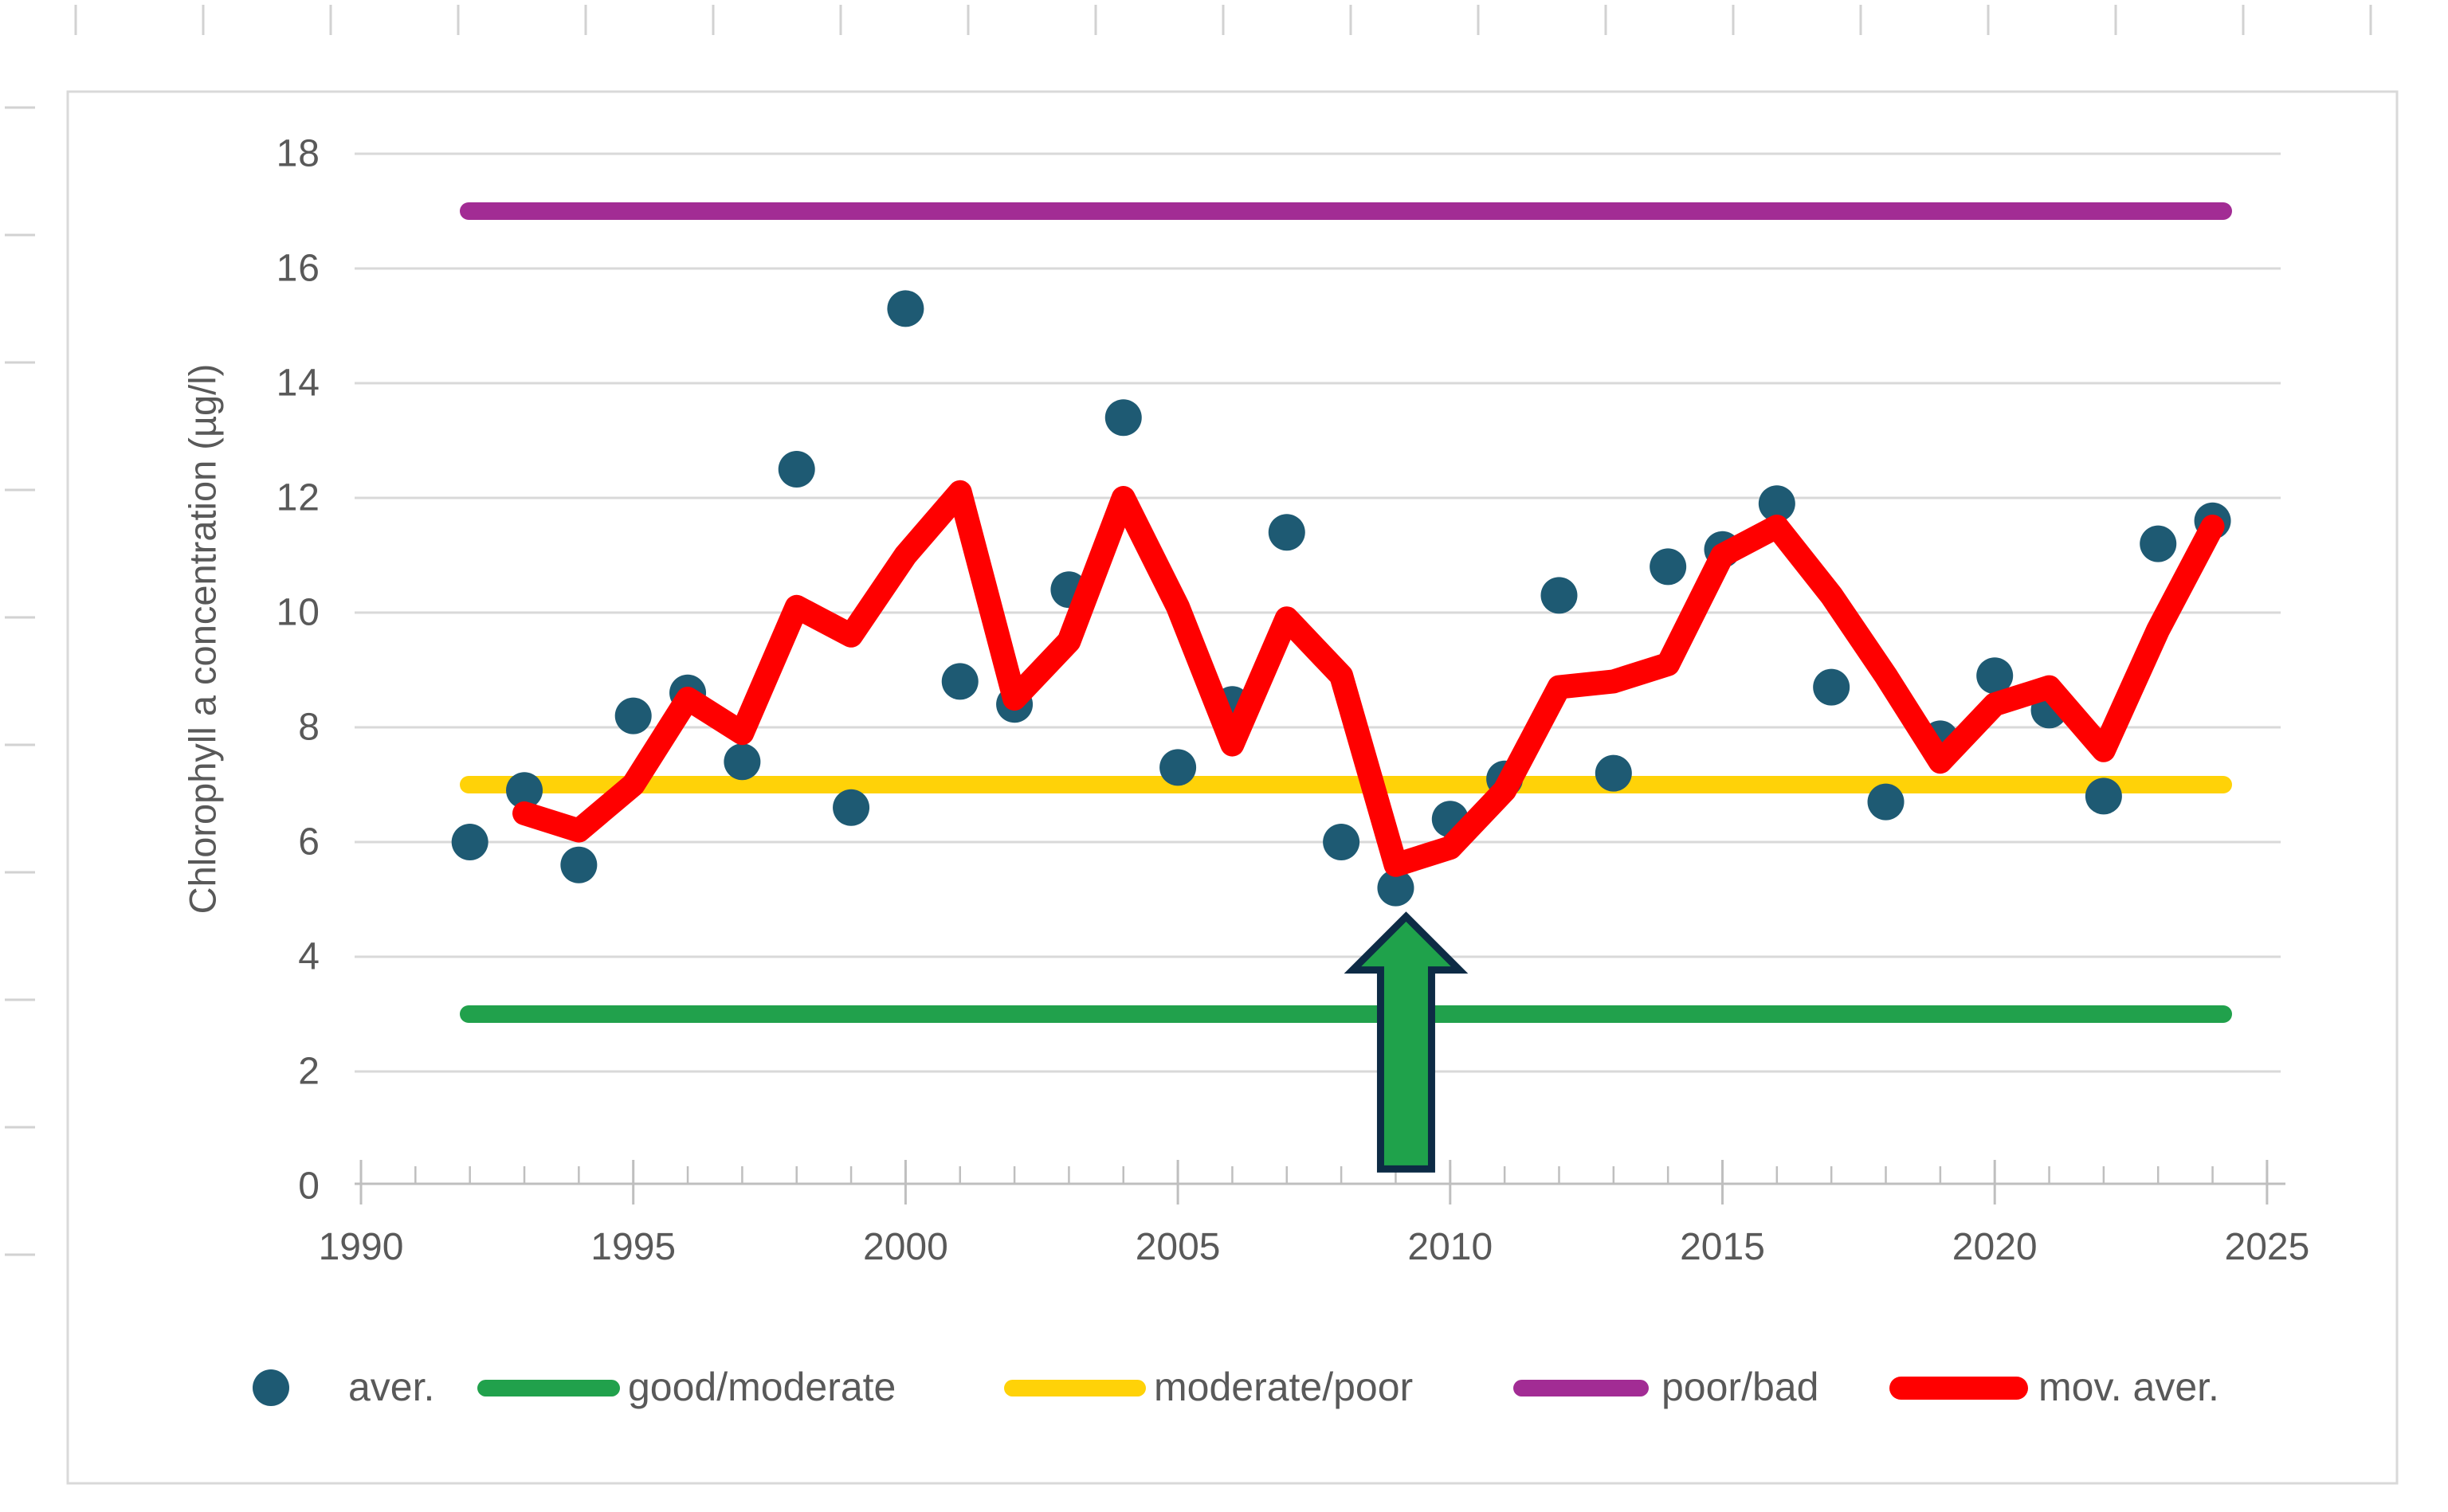  Describe the element at coordinates (1722, 1247) in the screenshot. I see `x-tick-label-2015: 2015` at that location.